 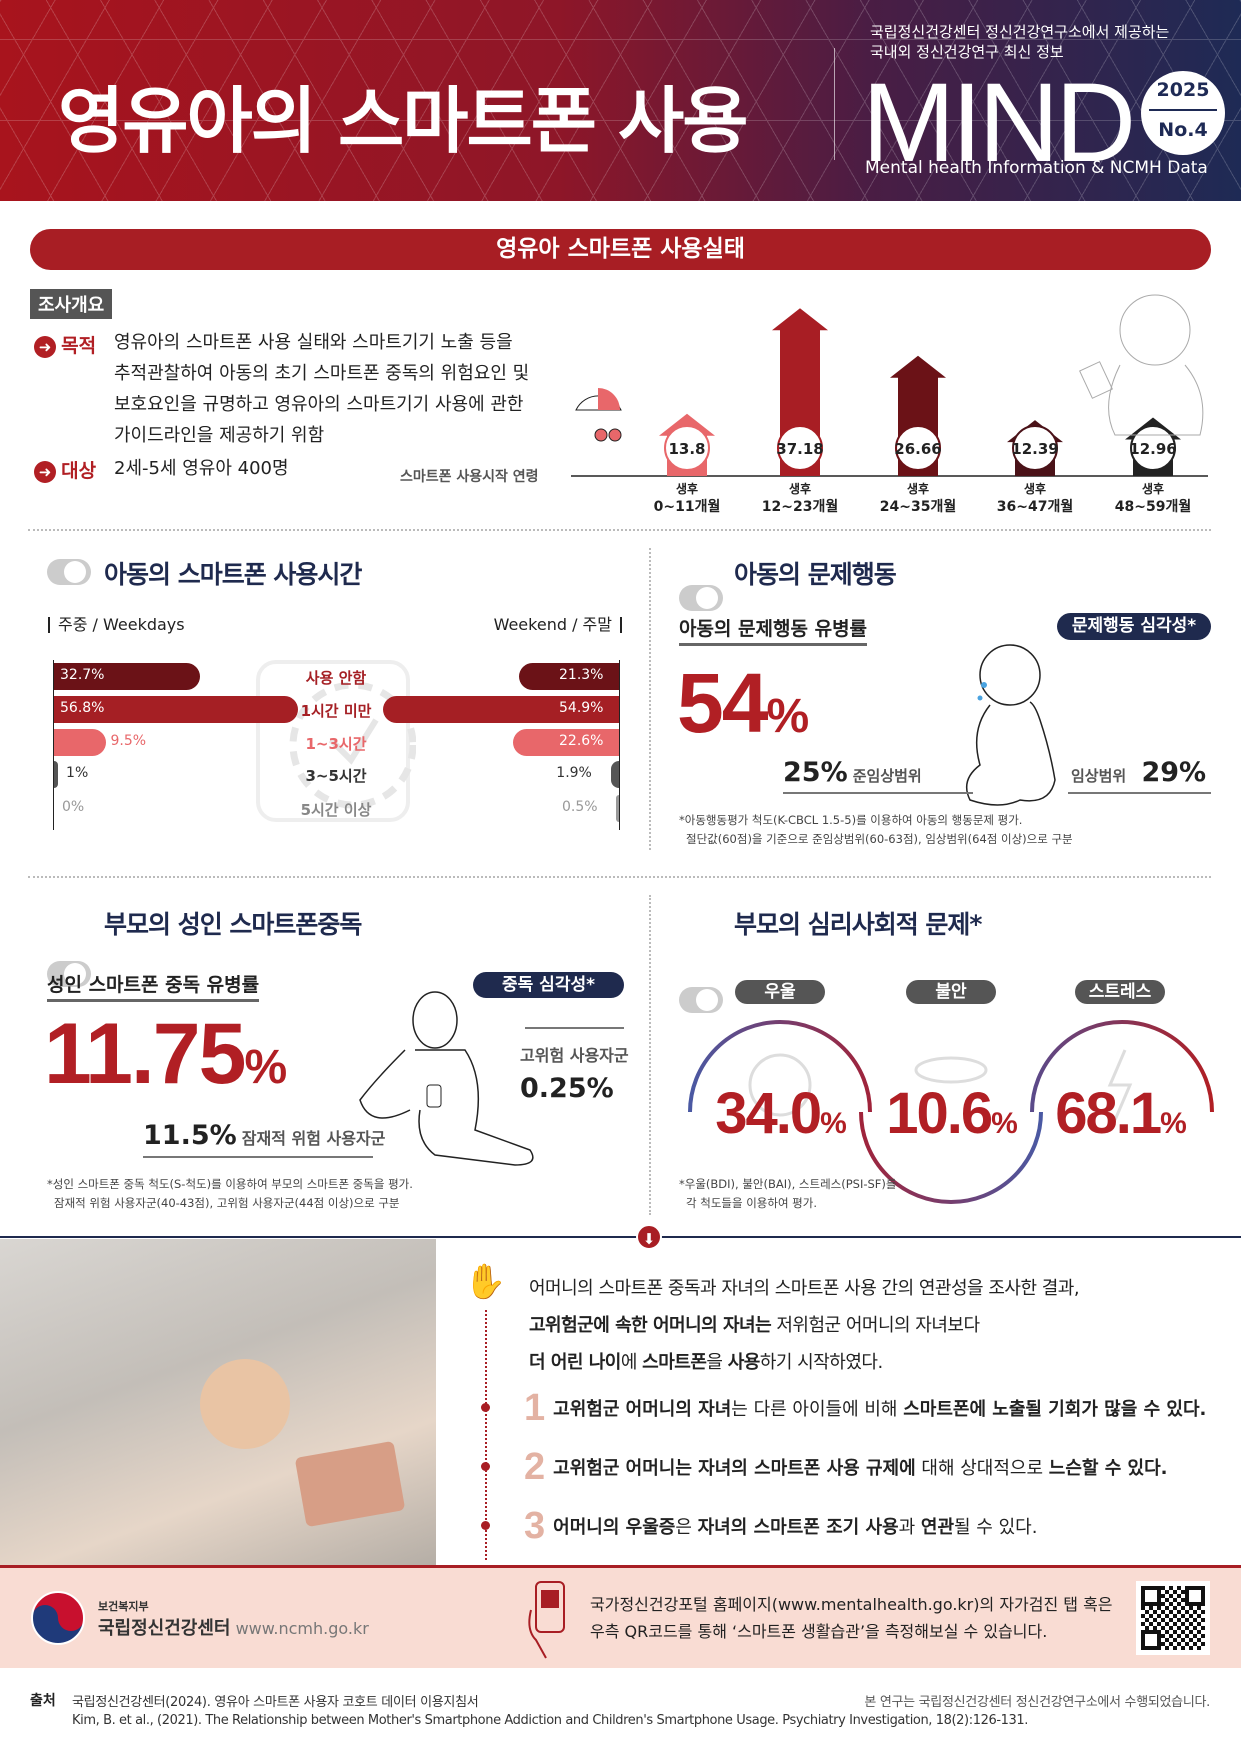 What do you see at coordinates (485, 1282) in the screenshot?
I see `hand-folder-icon: ✋` at bounding box center [485, 1282].